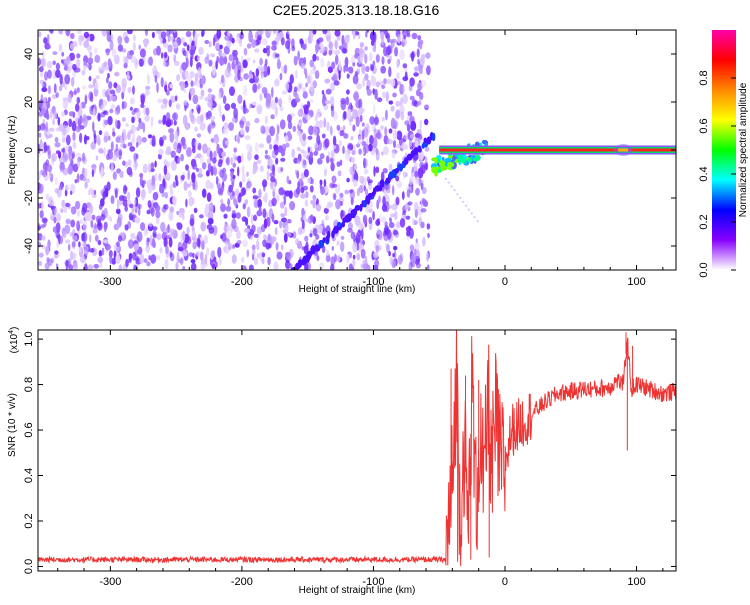 This screenshot has width=750, height=605. What do you see at coordinates (317, 247) in the screenshot?
I see `chirp-track-cell` at bounding box center [317, 247].